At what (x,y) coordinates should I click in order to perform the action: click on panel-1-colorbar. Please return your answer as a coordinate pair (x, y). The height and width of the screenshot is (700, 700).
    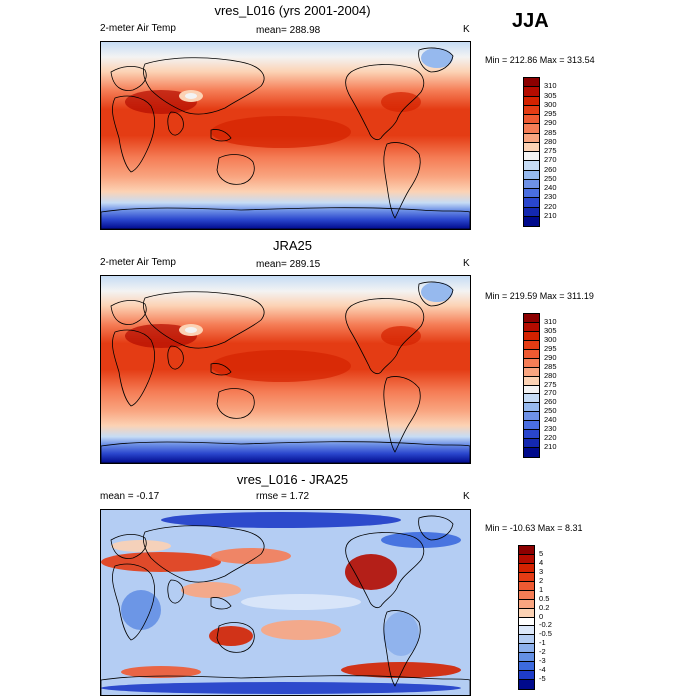
    Looking at the image, I should click on (531, 152).